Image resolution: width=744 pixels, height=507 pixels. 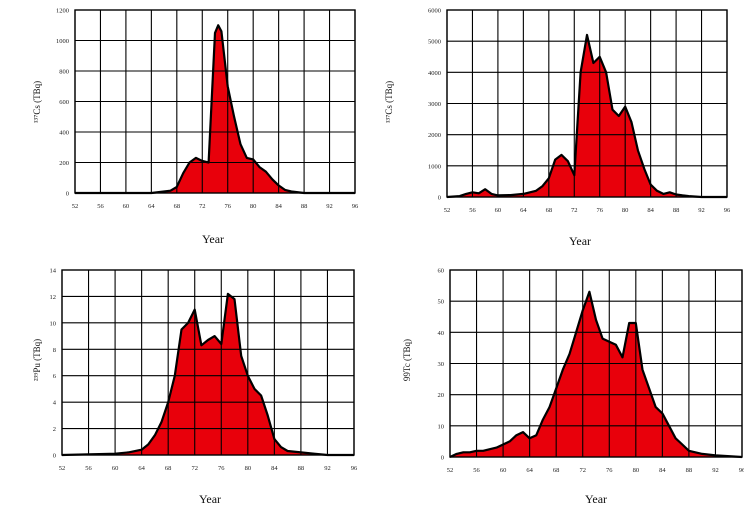 I want to click on y-tick-label: 60, so click(x=441, y=271).